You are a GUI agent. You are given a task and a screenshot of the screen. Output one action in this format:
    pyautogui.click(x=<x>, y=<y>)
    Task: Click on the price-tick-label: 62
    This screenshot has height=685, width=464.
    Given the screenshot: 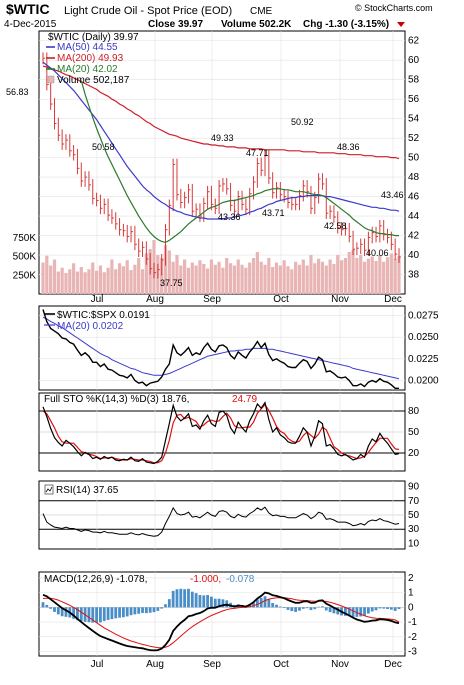 What is the action you would take?
    pyautogui.click(x=414, y=41)
    